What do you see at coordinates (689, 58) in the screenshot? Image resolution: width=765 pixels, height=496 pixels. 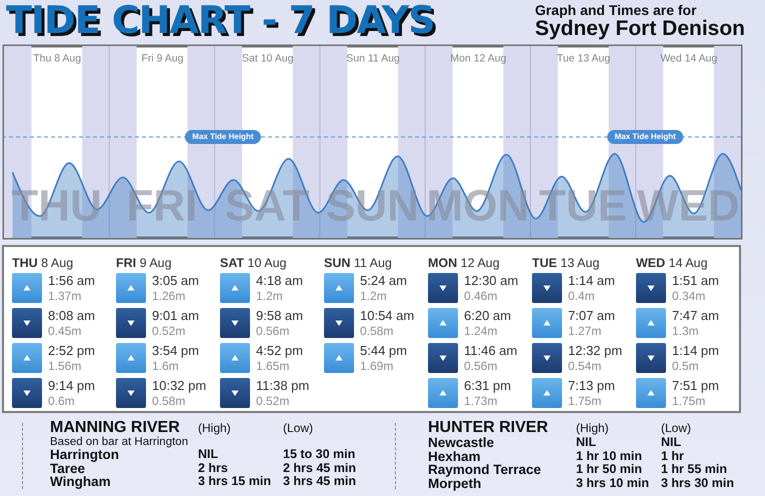 I see `x-tick-label: Wed 14 Aug` at bounding box center [689, 58].